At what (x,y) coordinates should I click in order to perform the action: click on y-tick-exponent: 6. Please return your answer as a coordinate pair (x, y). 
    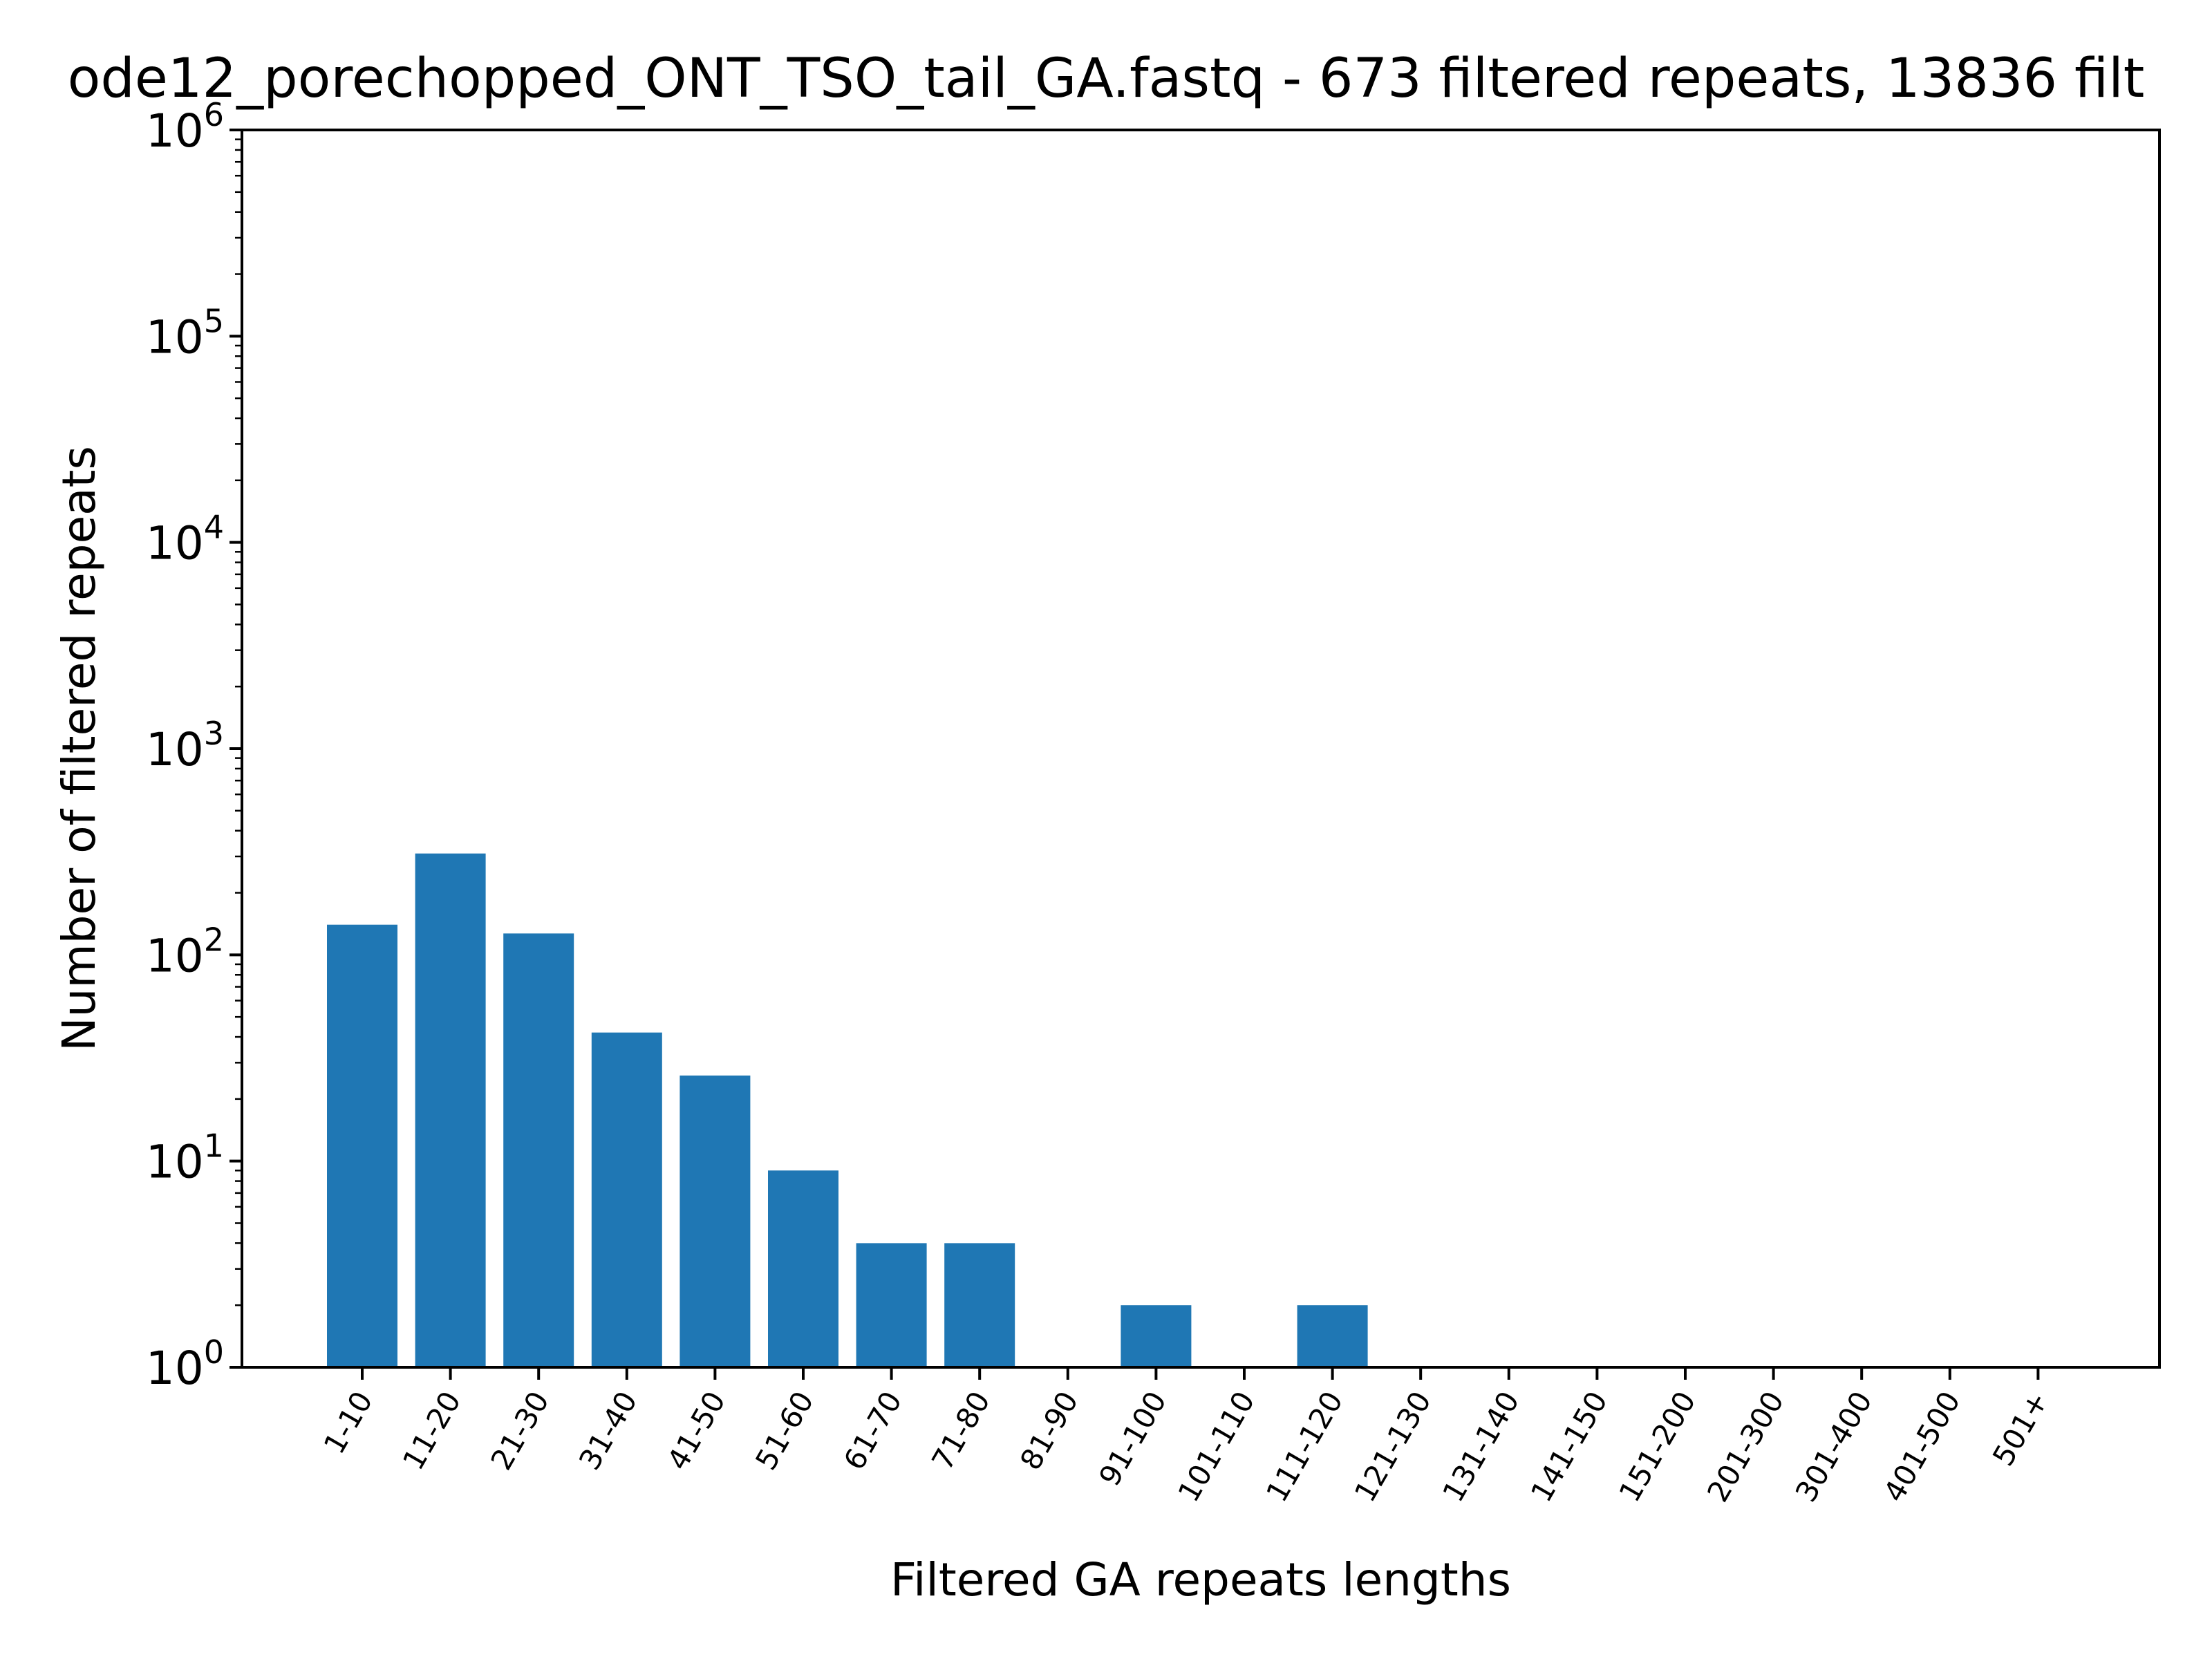
    Looking at the image, I should click on (214, 114).